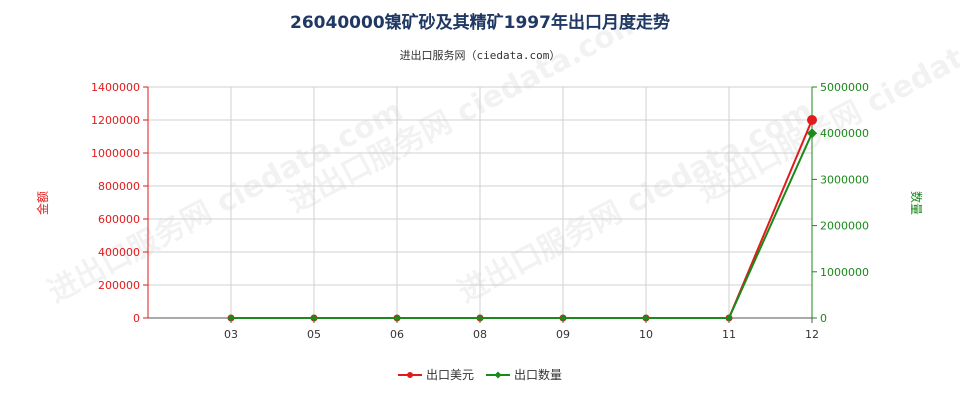  Describe the element at coordinates (115, 153) in the screenshot. I see `y-left-tick-label: 1000000` at that location.